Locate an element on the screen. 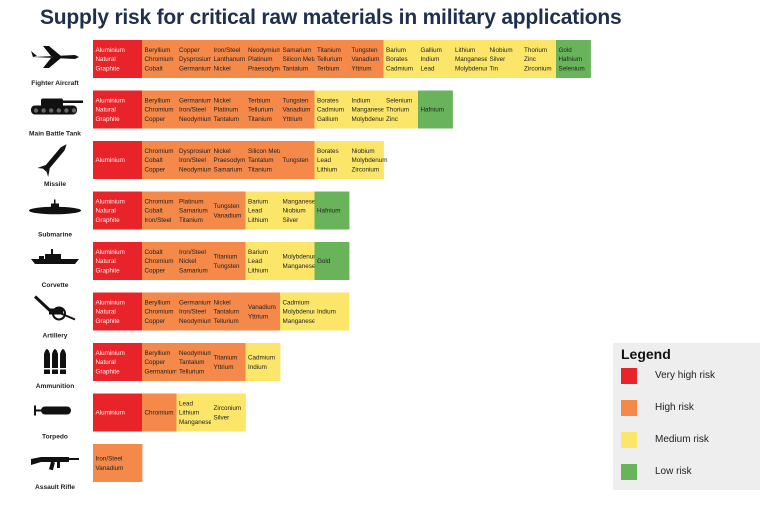 The image size is (784, 510). torpedo-icon is located at coordinates (52, 410).